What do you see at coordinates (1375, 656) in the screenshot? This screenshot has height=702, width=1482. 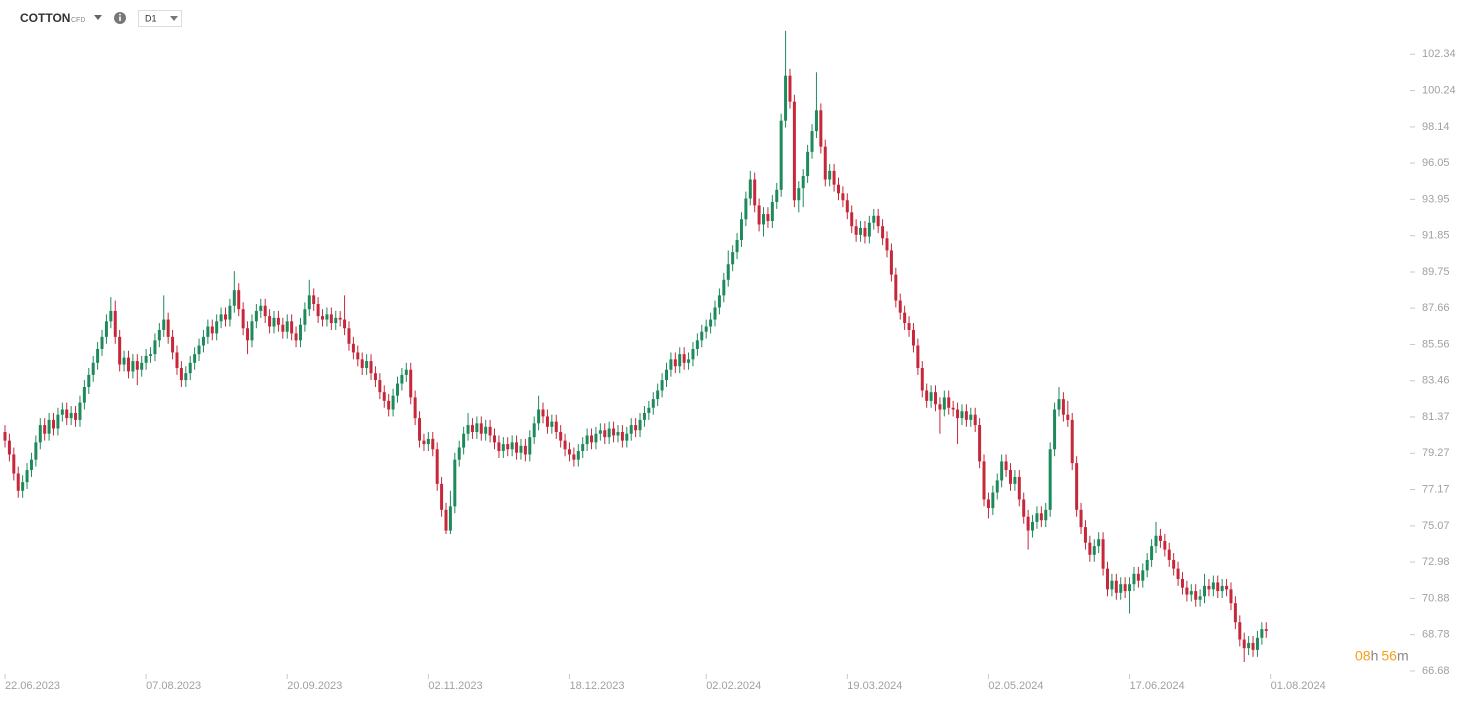 I see `countdown-hours-unit: h` at bounding box center [1375, 656].